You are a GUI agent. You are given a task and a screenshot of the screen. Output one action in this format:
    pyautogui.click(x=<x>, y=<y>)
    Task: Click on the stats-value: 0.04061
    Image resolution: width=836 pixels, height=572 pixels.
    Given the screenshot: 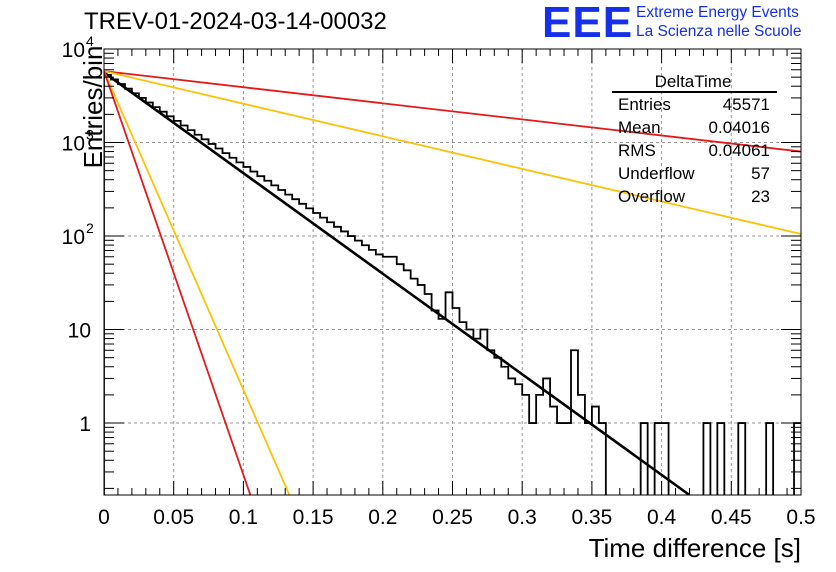 What is the action you would take?
    pyautogui.click(x=739, y=150)
    